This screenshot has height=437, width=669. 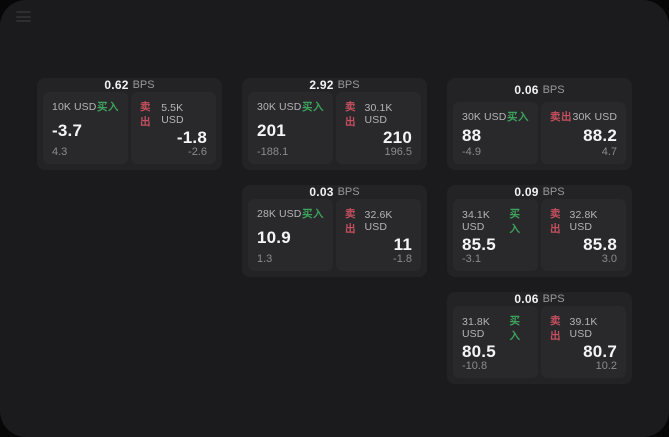 I want to click on sell-price: 85.8, so click(x=600, y=244).